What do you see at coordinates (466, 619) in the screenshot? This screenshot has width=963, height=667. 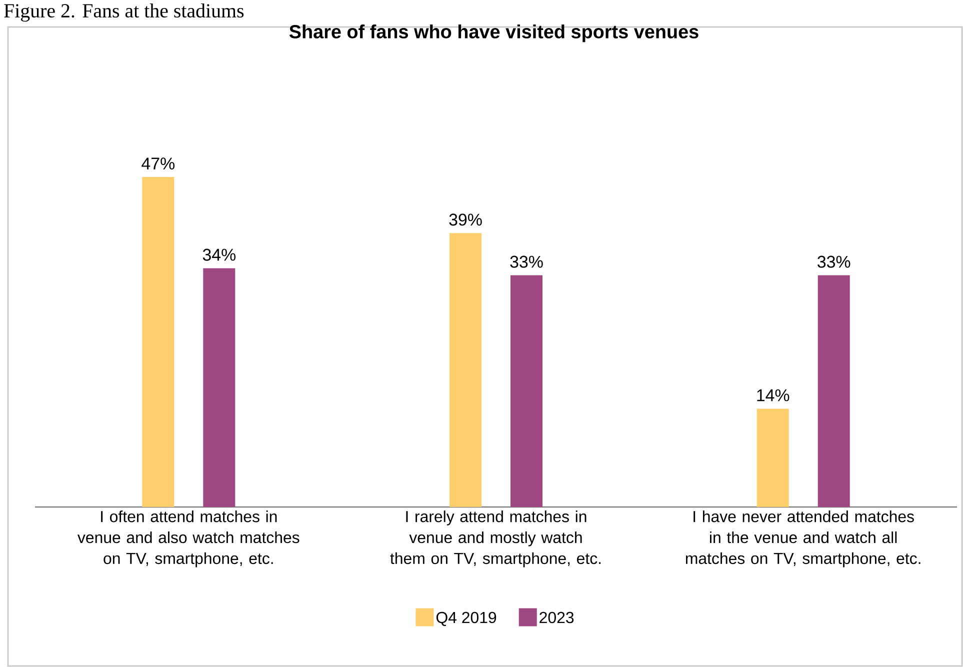 I see `legend-label: Q4 2019` at bounding box center [466, 619].